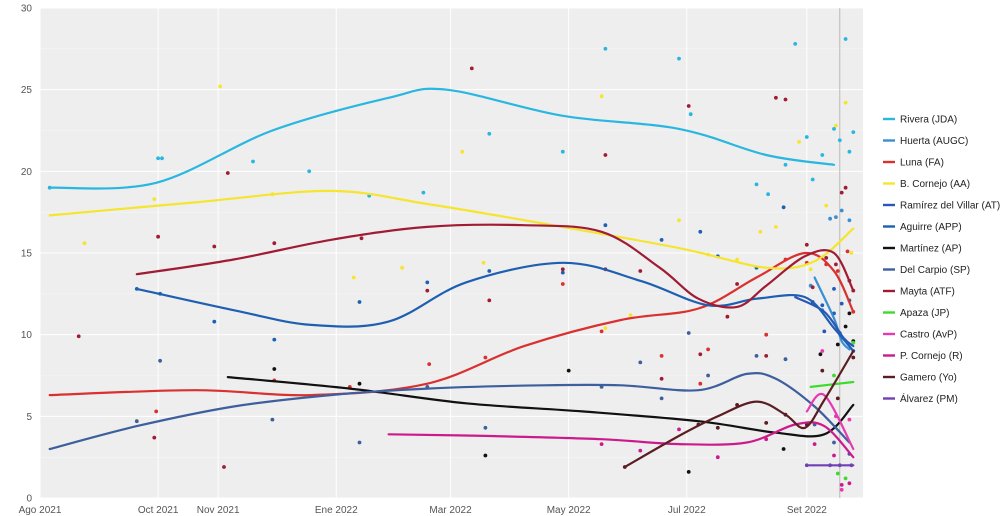  I want to click on legend-label: P. Cornejo (R), so click(931, 356).